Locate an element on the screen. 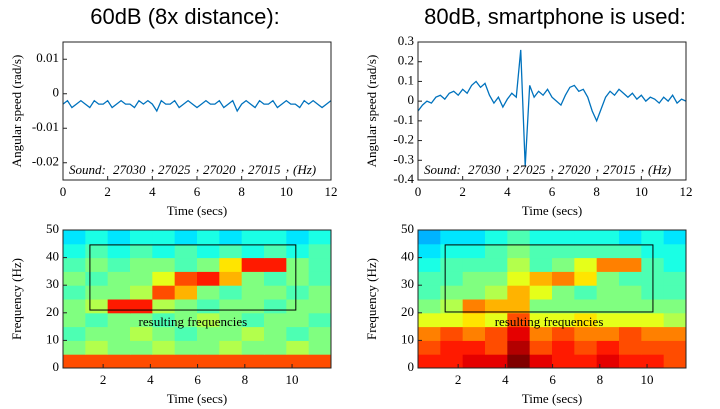  y-tick-label: -0.02 is located at coordinates (45, 161).